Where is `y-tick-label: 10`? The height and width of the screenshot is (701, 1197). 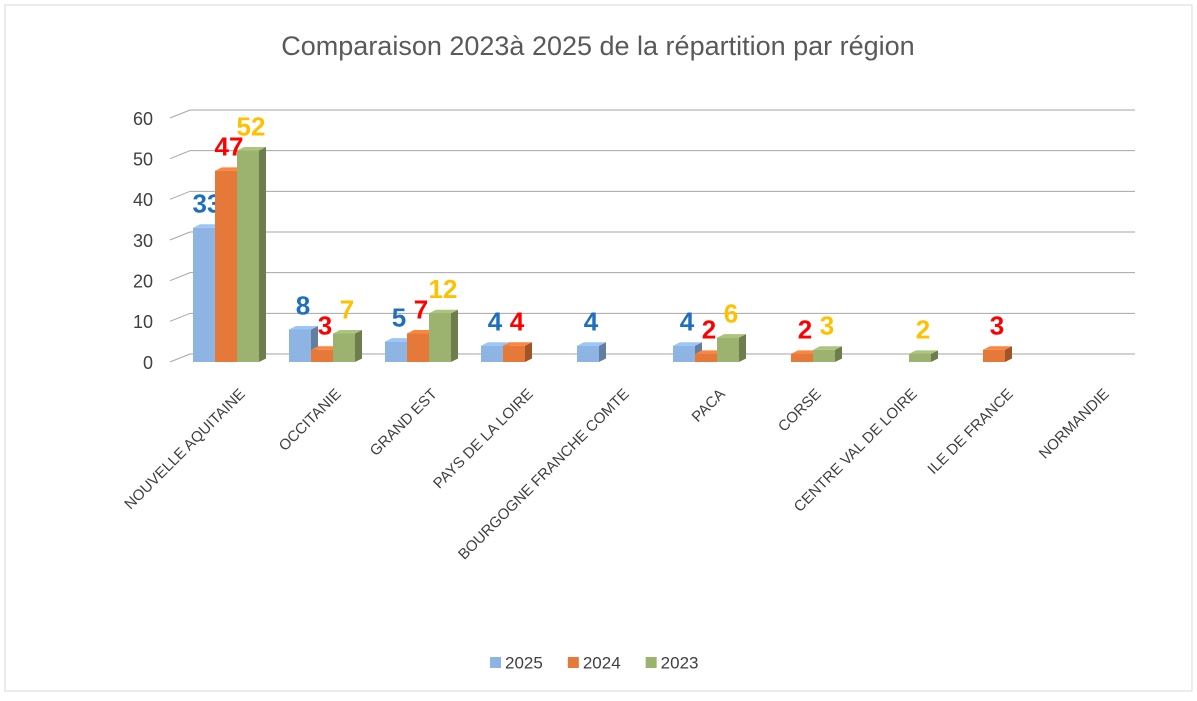
y-tick-label: 10 is located at coordinates (143, 322).